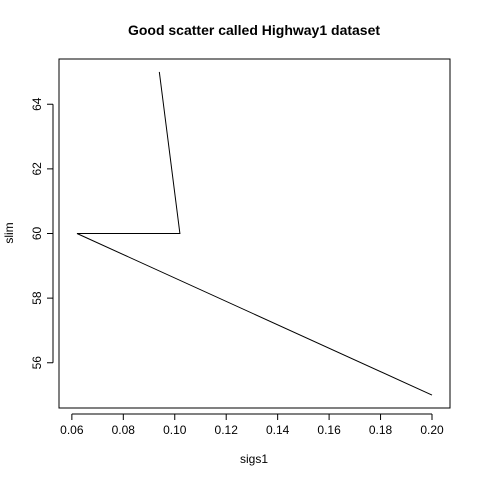  Describe the element at coordinates (72, 430) in the screenshot. I see `x-tick-label: 0.06` at that location.